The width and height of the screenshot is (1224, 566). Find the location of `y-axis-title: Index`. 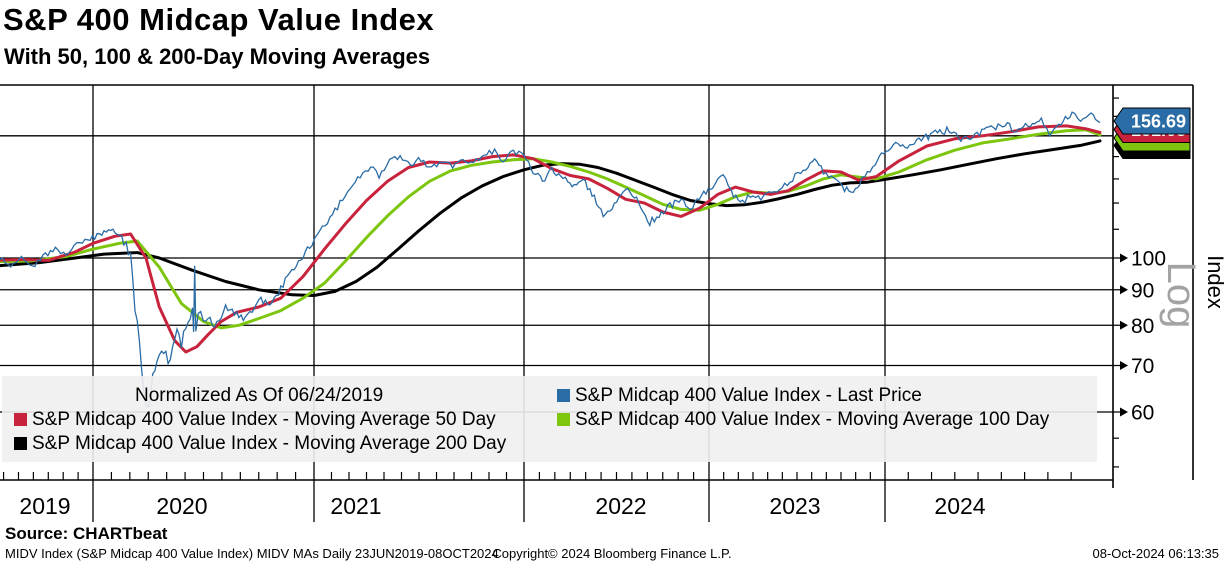

y-axis-title: Index is located at coordinates (1213, 282).